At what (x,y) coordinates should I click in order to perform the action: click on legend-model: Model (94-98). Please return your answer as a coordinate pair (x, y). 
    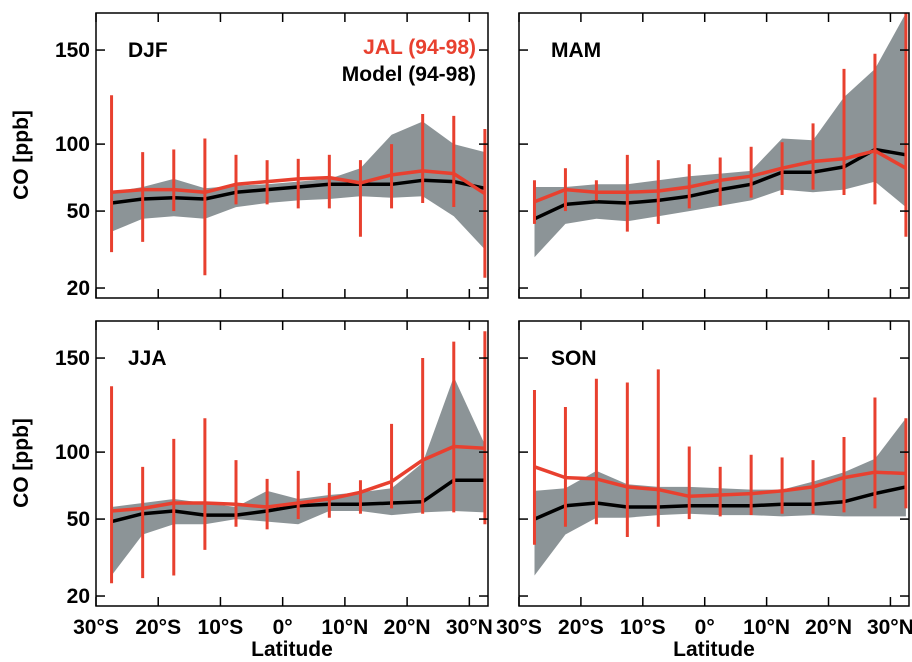
    Looking at the image, I should click on (409, 74).